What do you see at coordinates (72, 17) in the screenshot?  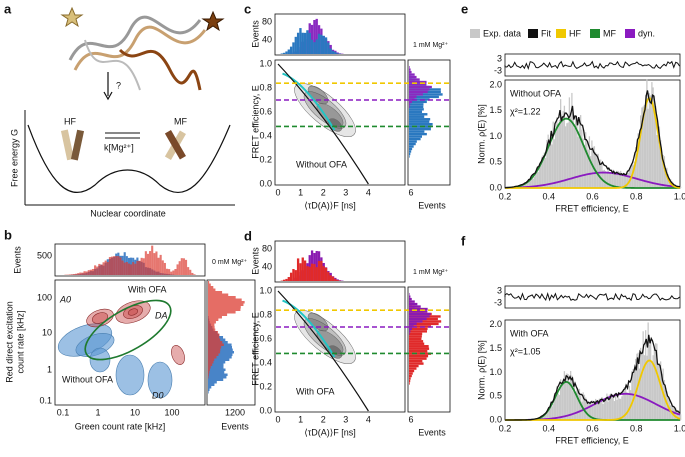 I see `star` at bounding box center [72, 17].